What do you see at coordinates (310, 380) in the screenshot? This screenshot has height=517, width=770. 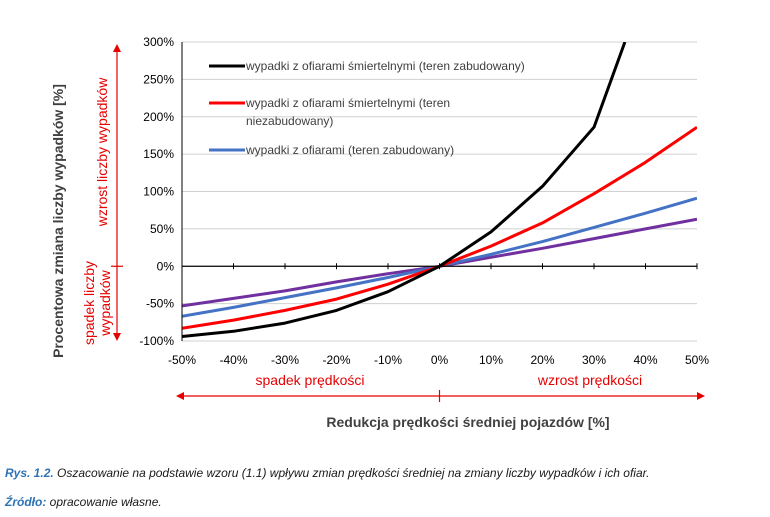 I see `annotation-decrease-speed: spadek prędkości` at bounding box center [310, 380].